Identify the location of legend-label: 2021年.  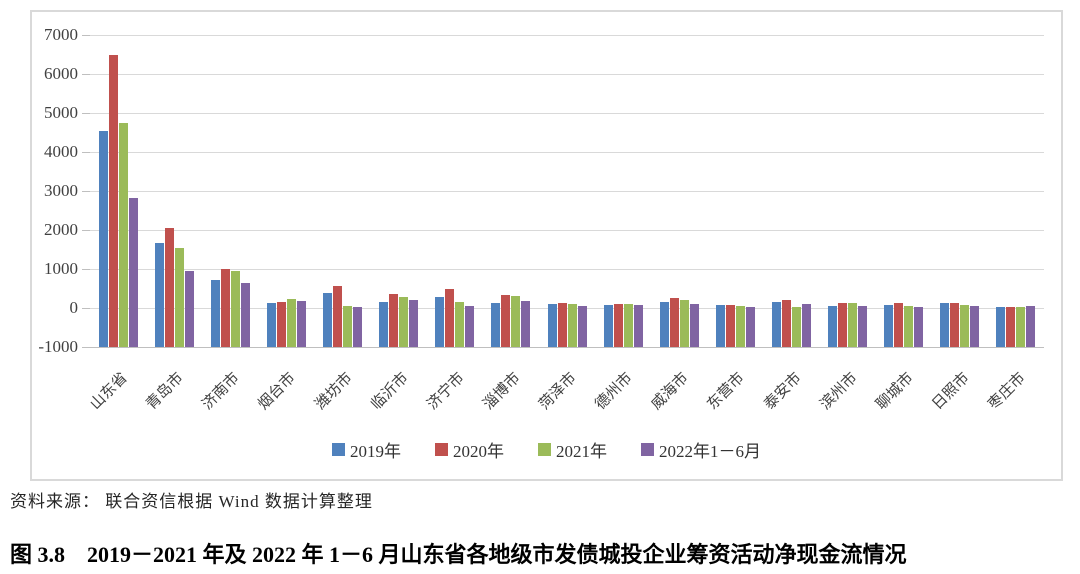
(581, 451).